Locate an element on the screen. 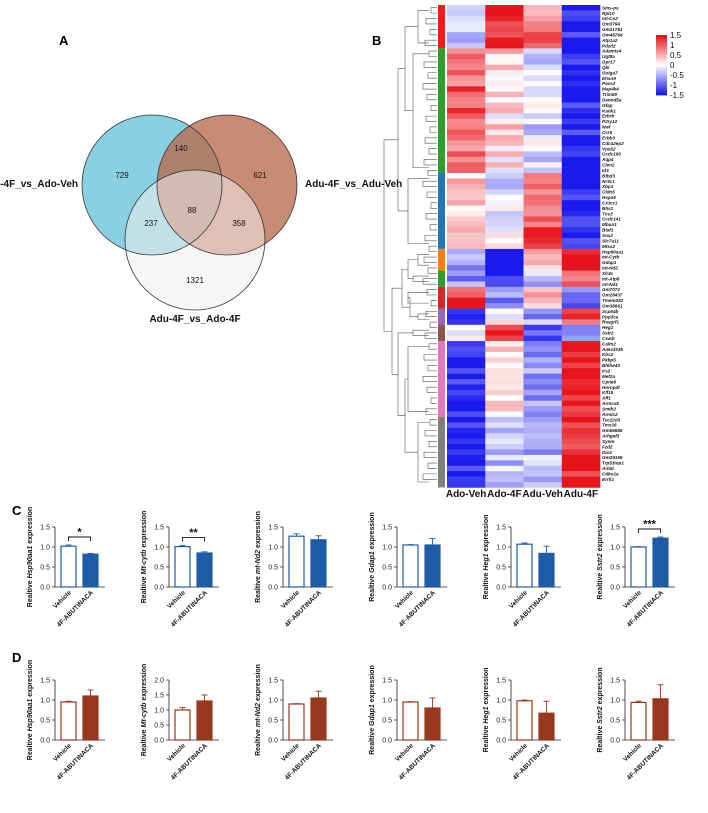  y-axis-label-gene: mt-Nd2 is located at coordinates (258, 562).